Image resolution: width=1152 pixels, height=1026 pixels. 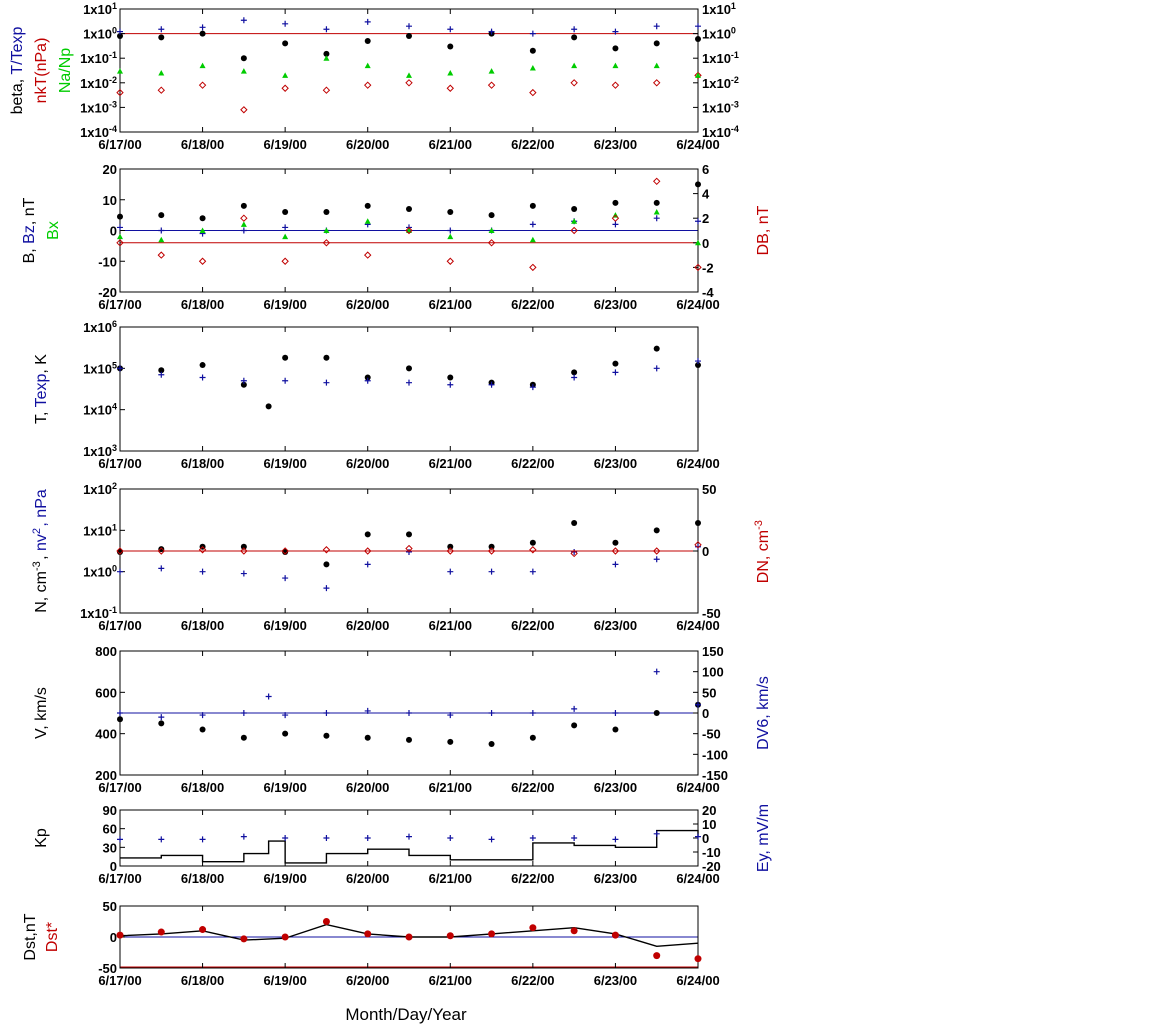 I want to click on y-tick-label-right: -4, so click(x=708, y=292).